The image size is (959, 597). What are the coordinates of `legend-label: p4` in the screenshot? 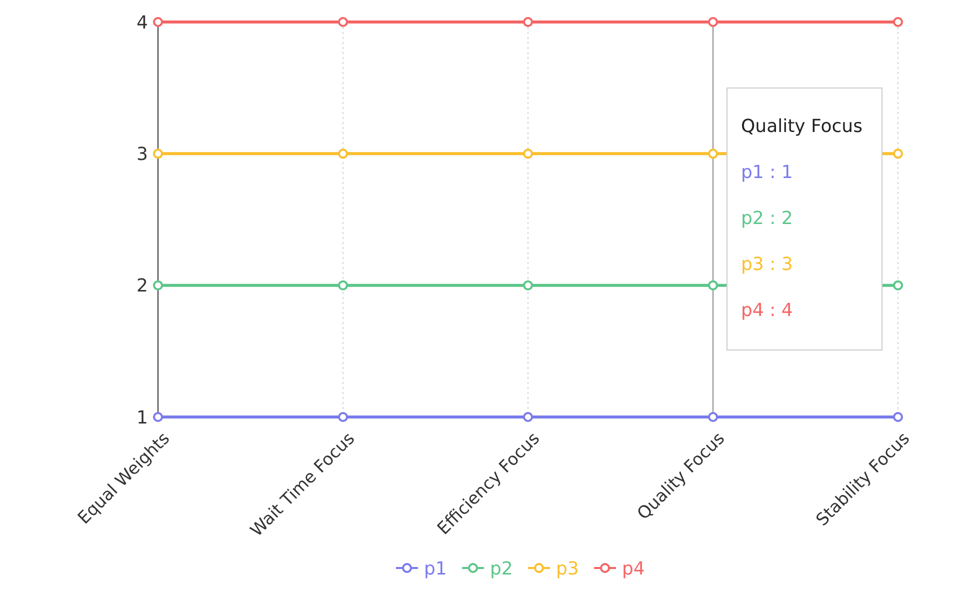 It's located at (633, 569).